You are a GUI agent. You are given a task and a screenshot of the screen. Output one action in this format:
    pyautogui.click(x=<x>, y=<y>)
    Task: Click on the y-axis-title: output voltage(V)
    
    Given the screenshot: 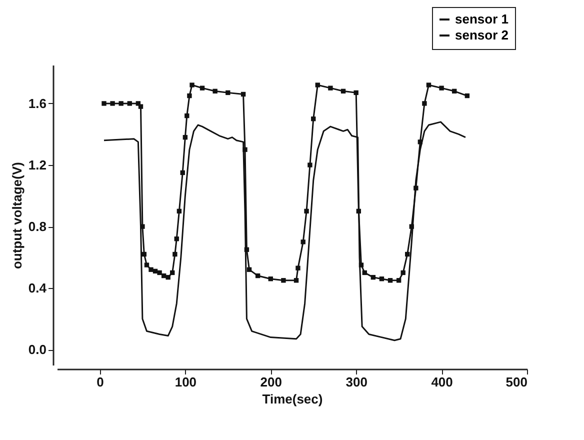 What is the action you would take?
    pyautogui.click(x=16, y=215)
    